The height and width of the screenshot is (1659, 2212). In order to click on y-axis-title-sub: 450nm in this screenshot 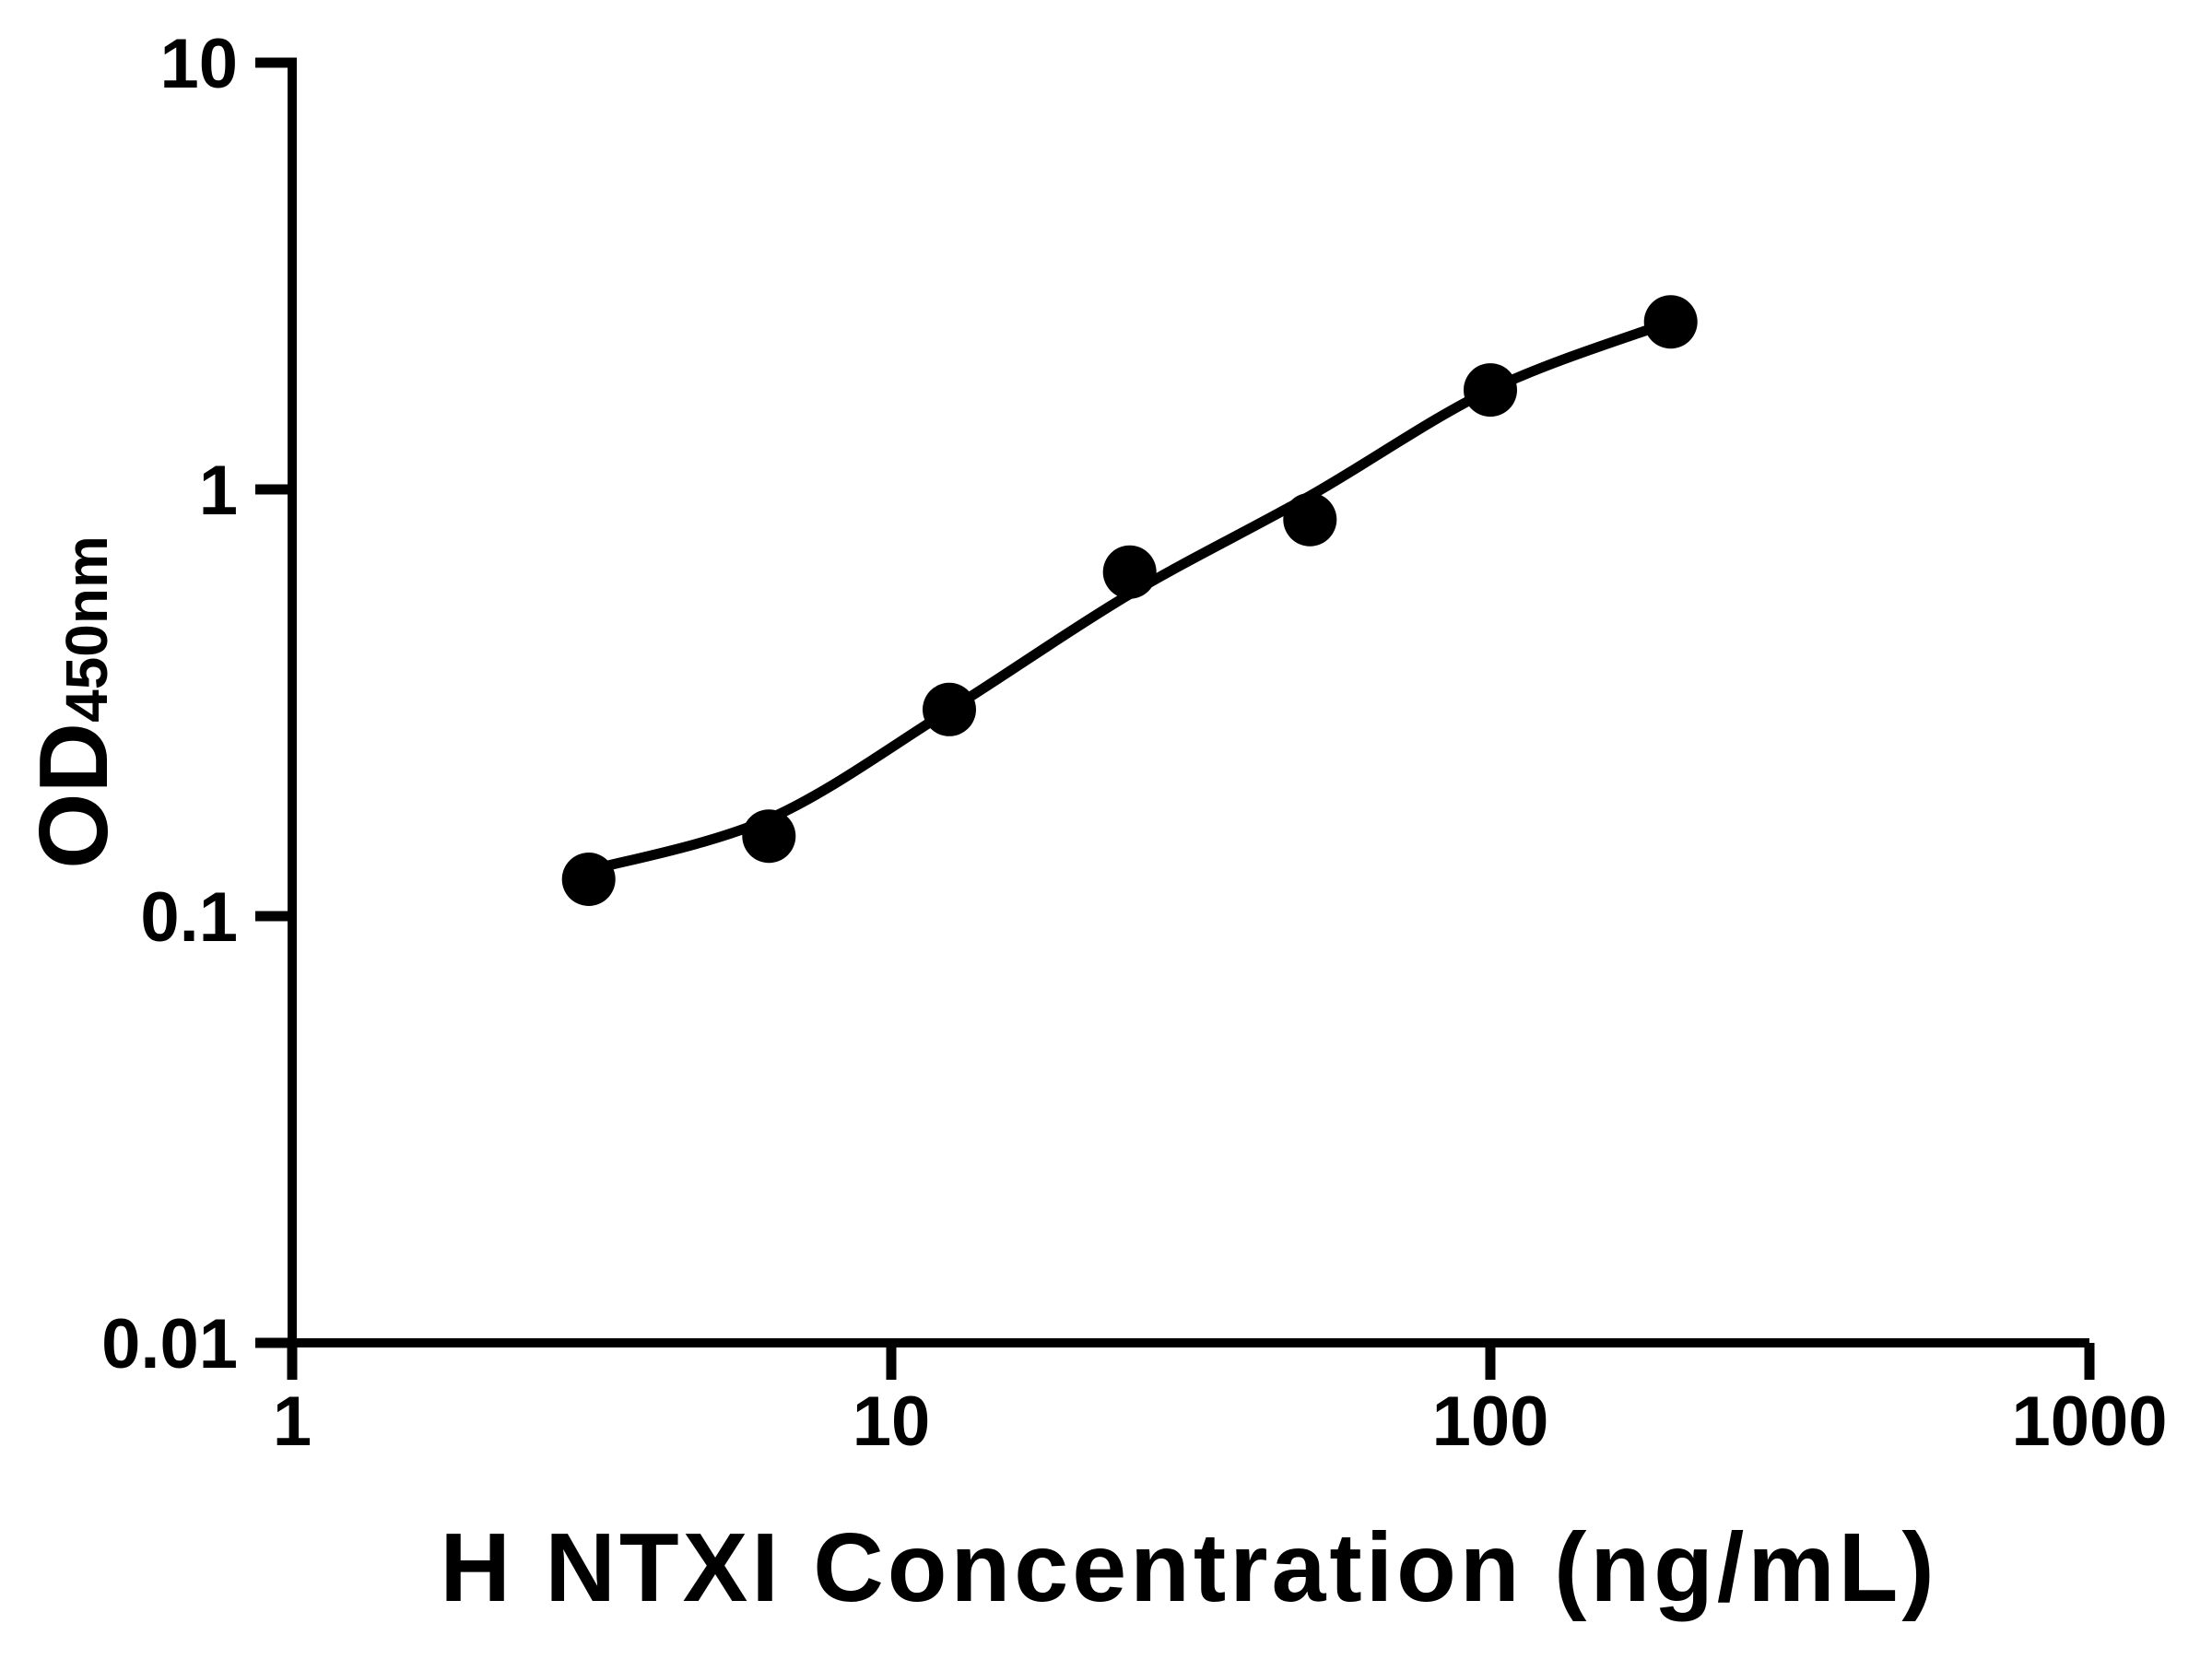, I will do `click(86, 629)`.